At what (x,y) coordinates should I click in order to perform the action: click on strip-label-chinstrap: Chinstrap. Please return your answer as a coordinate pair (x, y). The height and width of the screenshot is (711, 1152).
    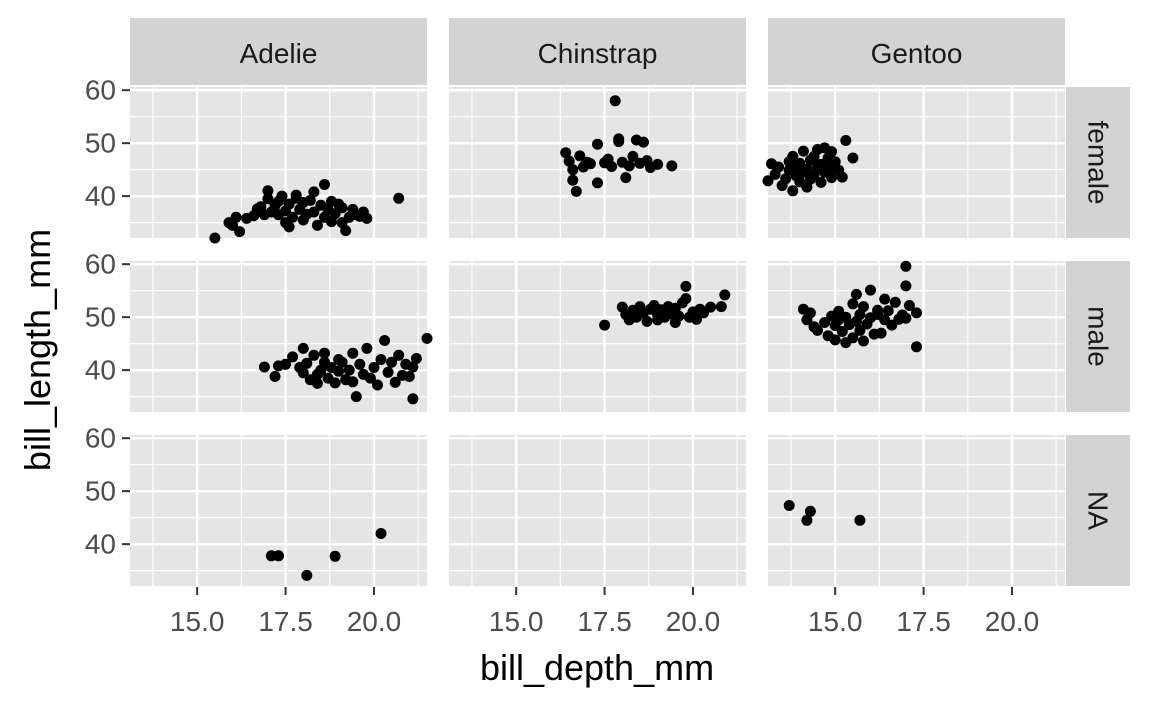
    Looking at the image, I should click on (598, 53).